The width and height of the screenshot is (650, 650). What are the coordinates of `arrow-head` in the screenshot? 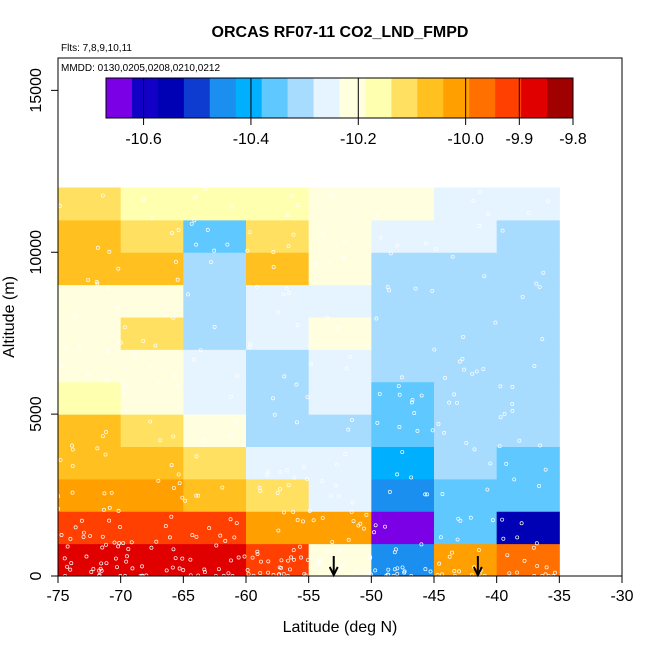 It's located at (333, 572).